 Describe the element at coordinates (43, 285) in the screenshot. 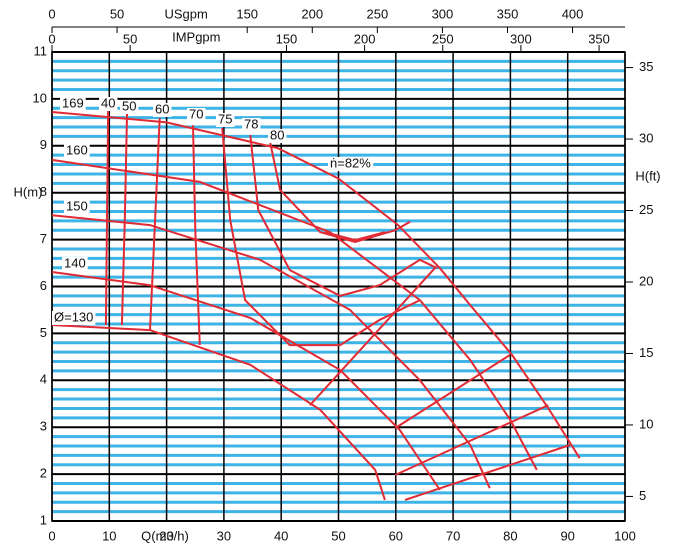

I see `y-tick-label: 6` at that location.